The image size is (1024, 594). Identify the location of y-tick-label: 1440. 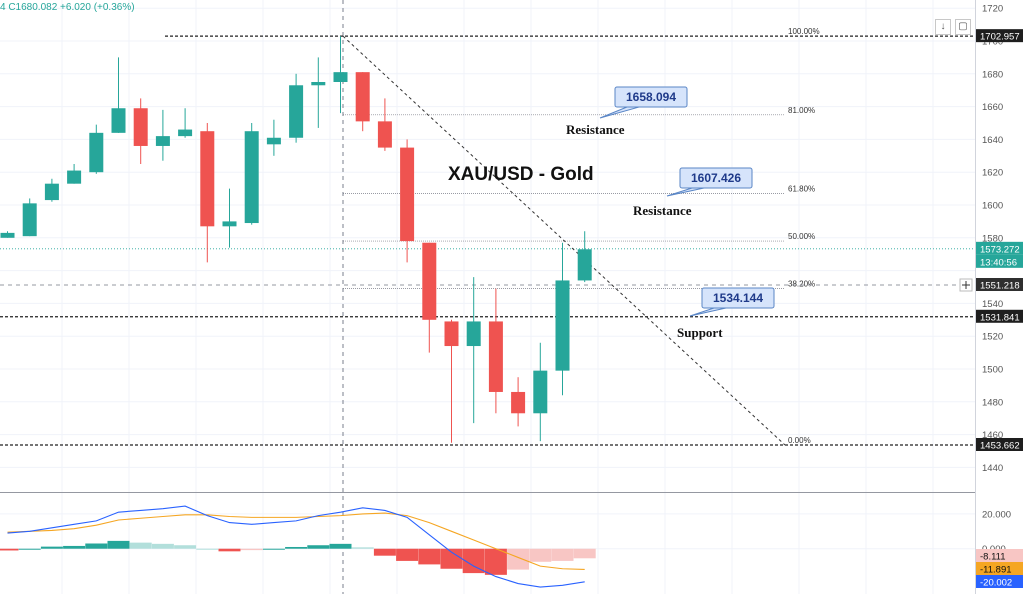
(992, 468).